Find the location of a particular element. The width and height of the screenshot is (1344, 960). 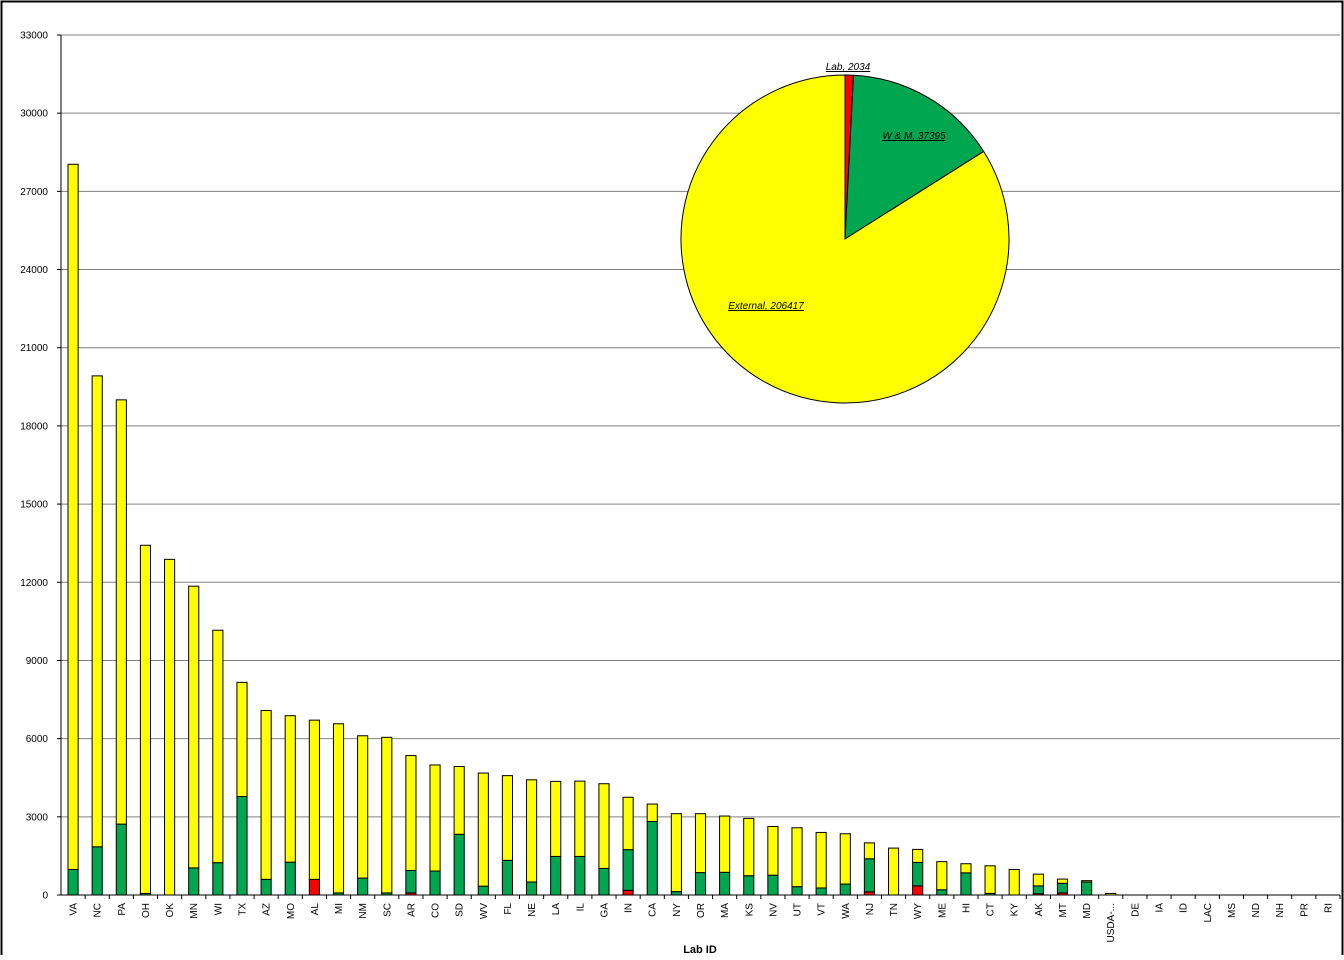

x-tick-label: CT is located at coordinates (991, 909).